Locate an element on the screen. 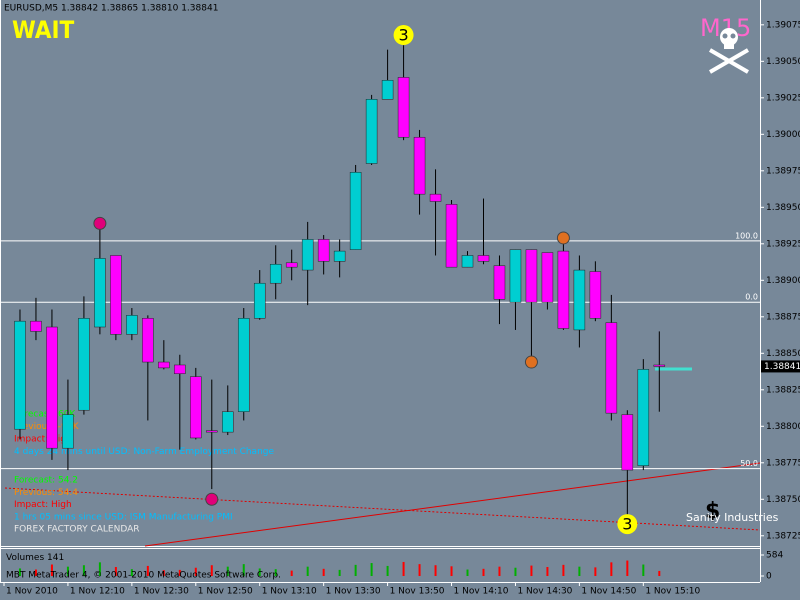 Image resolution: width=800 pixels, height=600 pixels. x-tick-label: 1 Nov 14:10 is located at coordinates (481, 592).